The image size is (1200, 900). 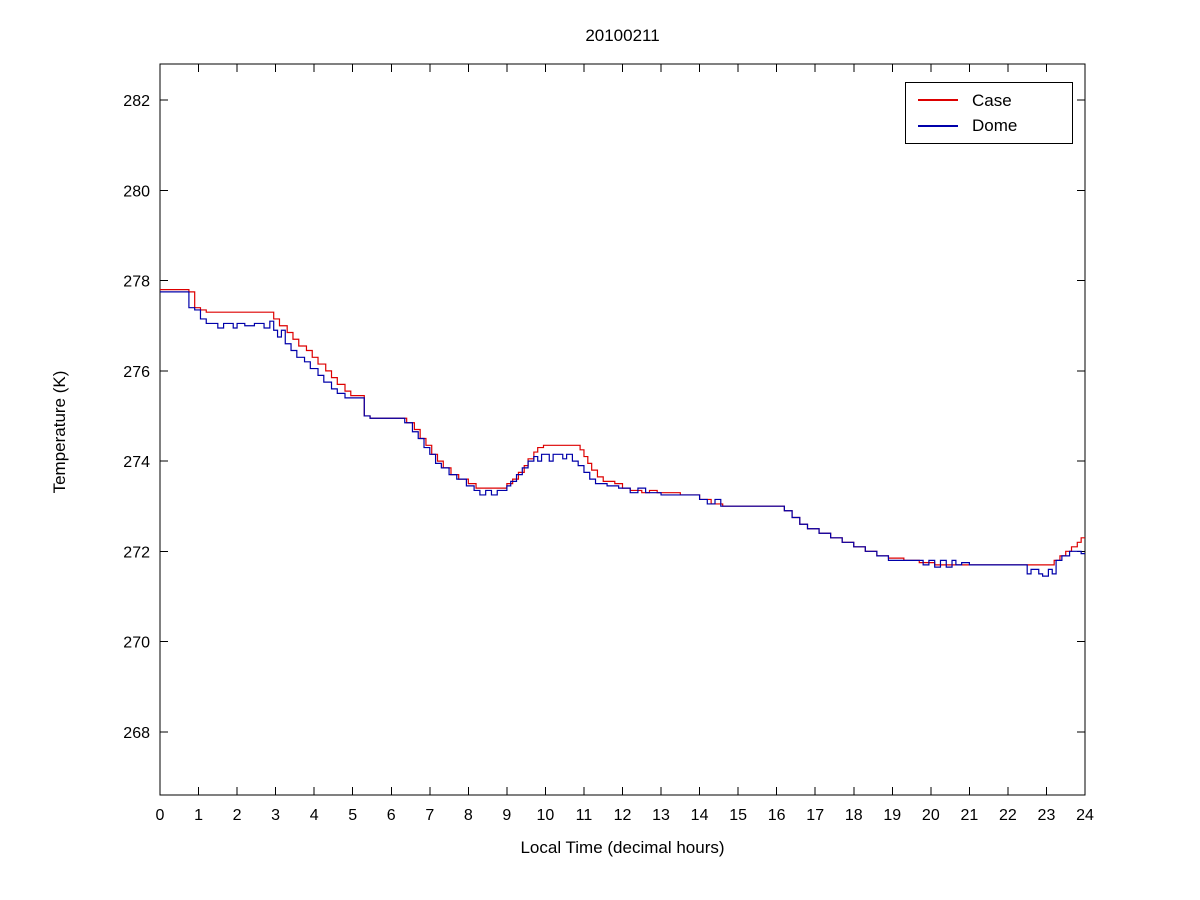 I want to click on y-tick-label: 278, so click(x=136, y=282).